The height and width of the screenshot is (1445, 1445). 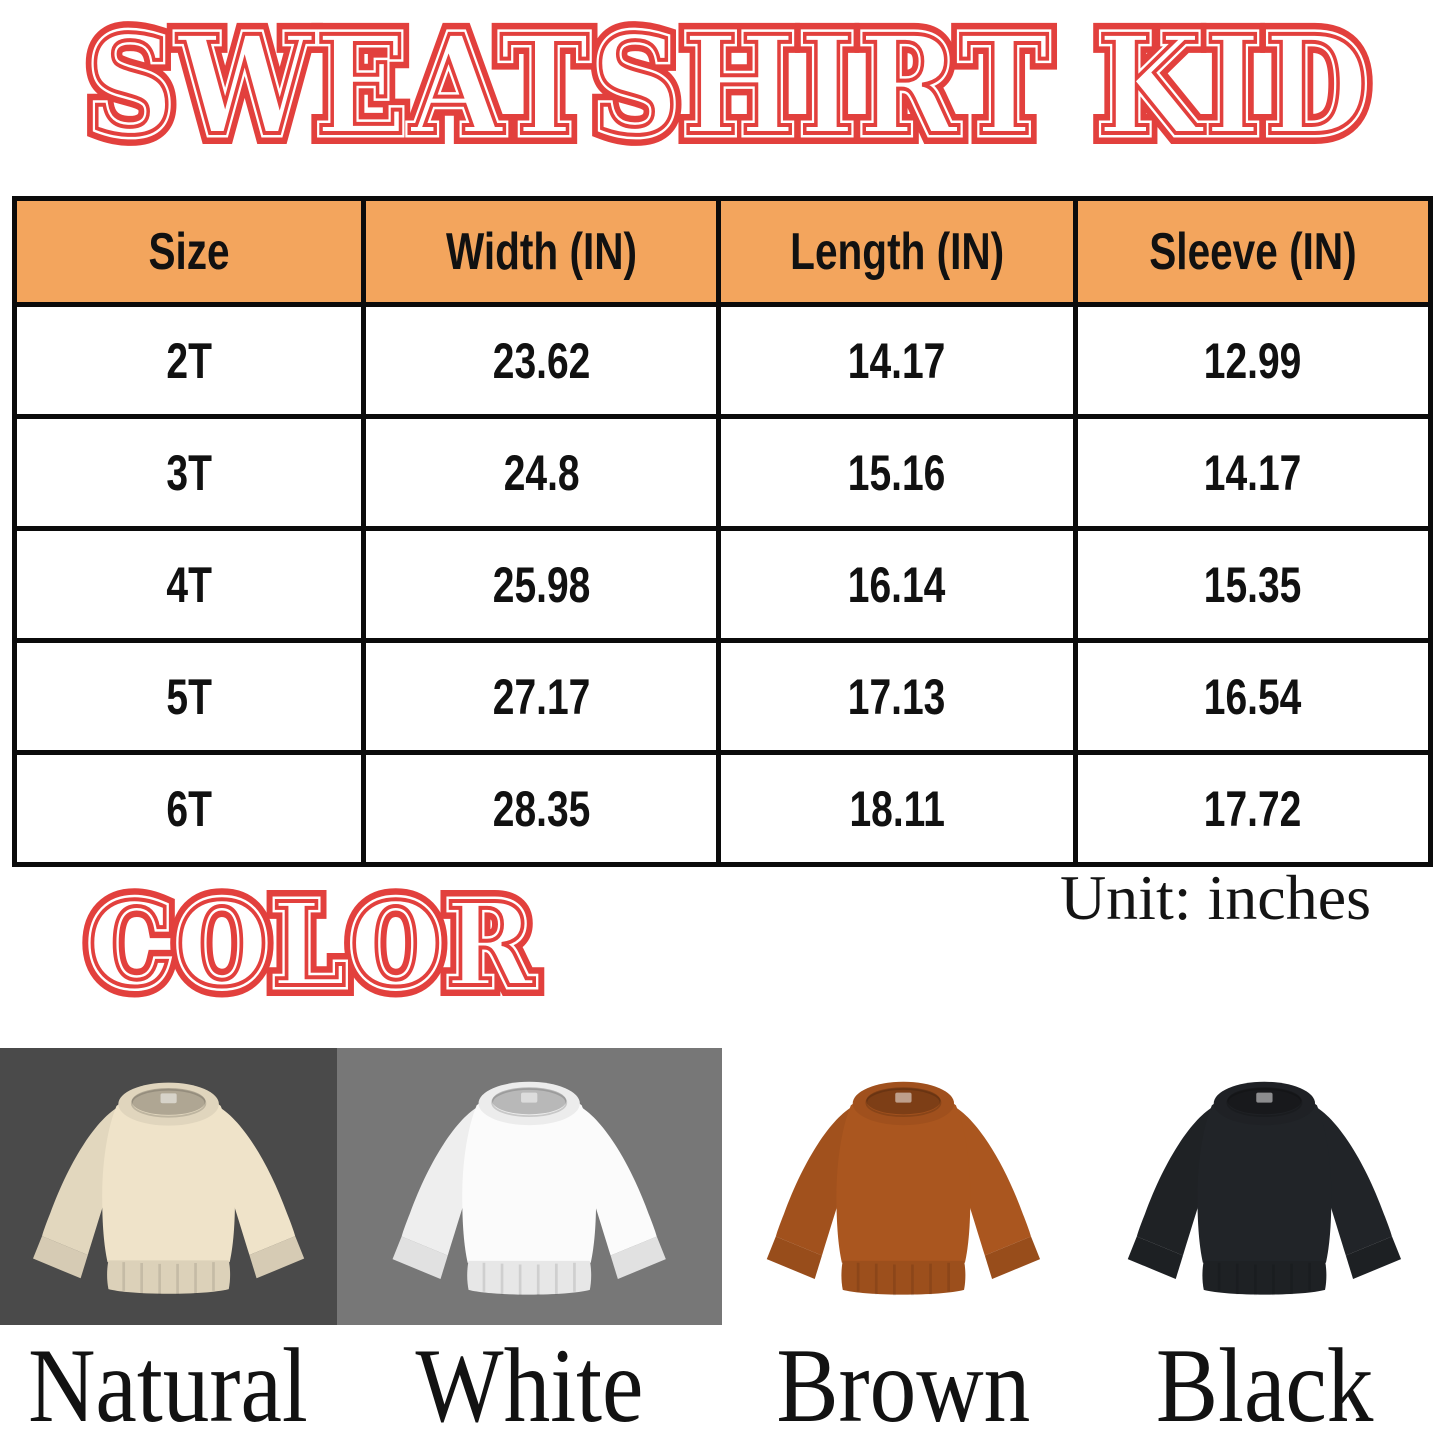 What do you see at coordinates (1253, 251) in the screenshot?
I see `column-header-sleeve: Sleeve (IN)` at bounding box center [1253, 251].